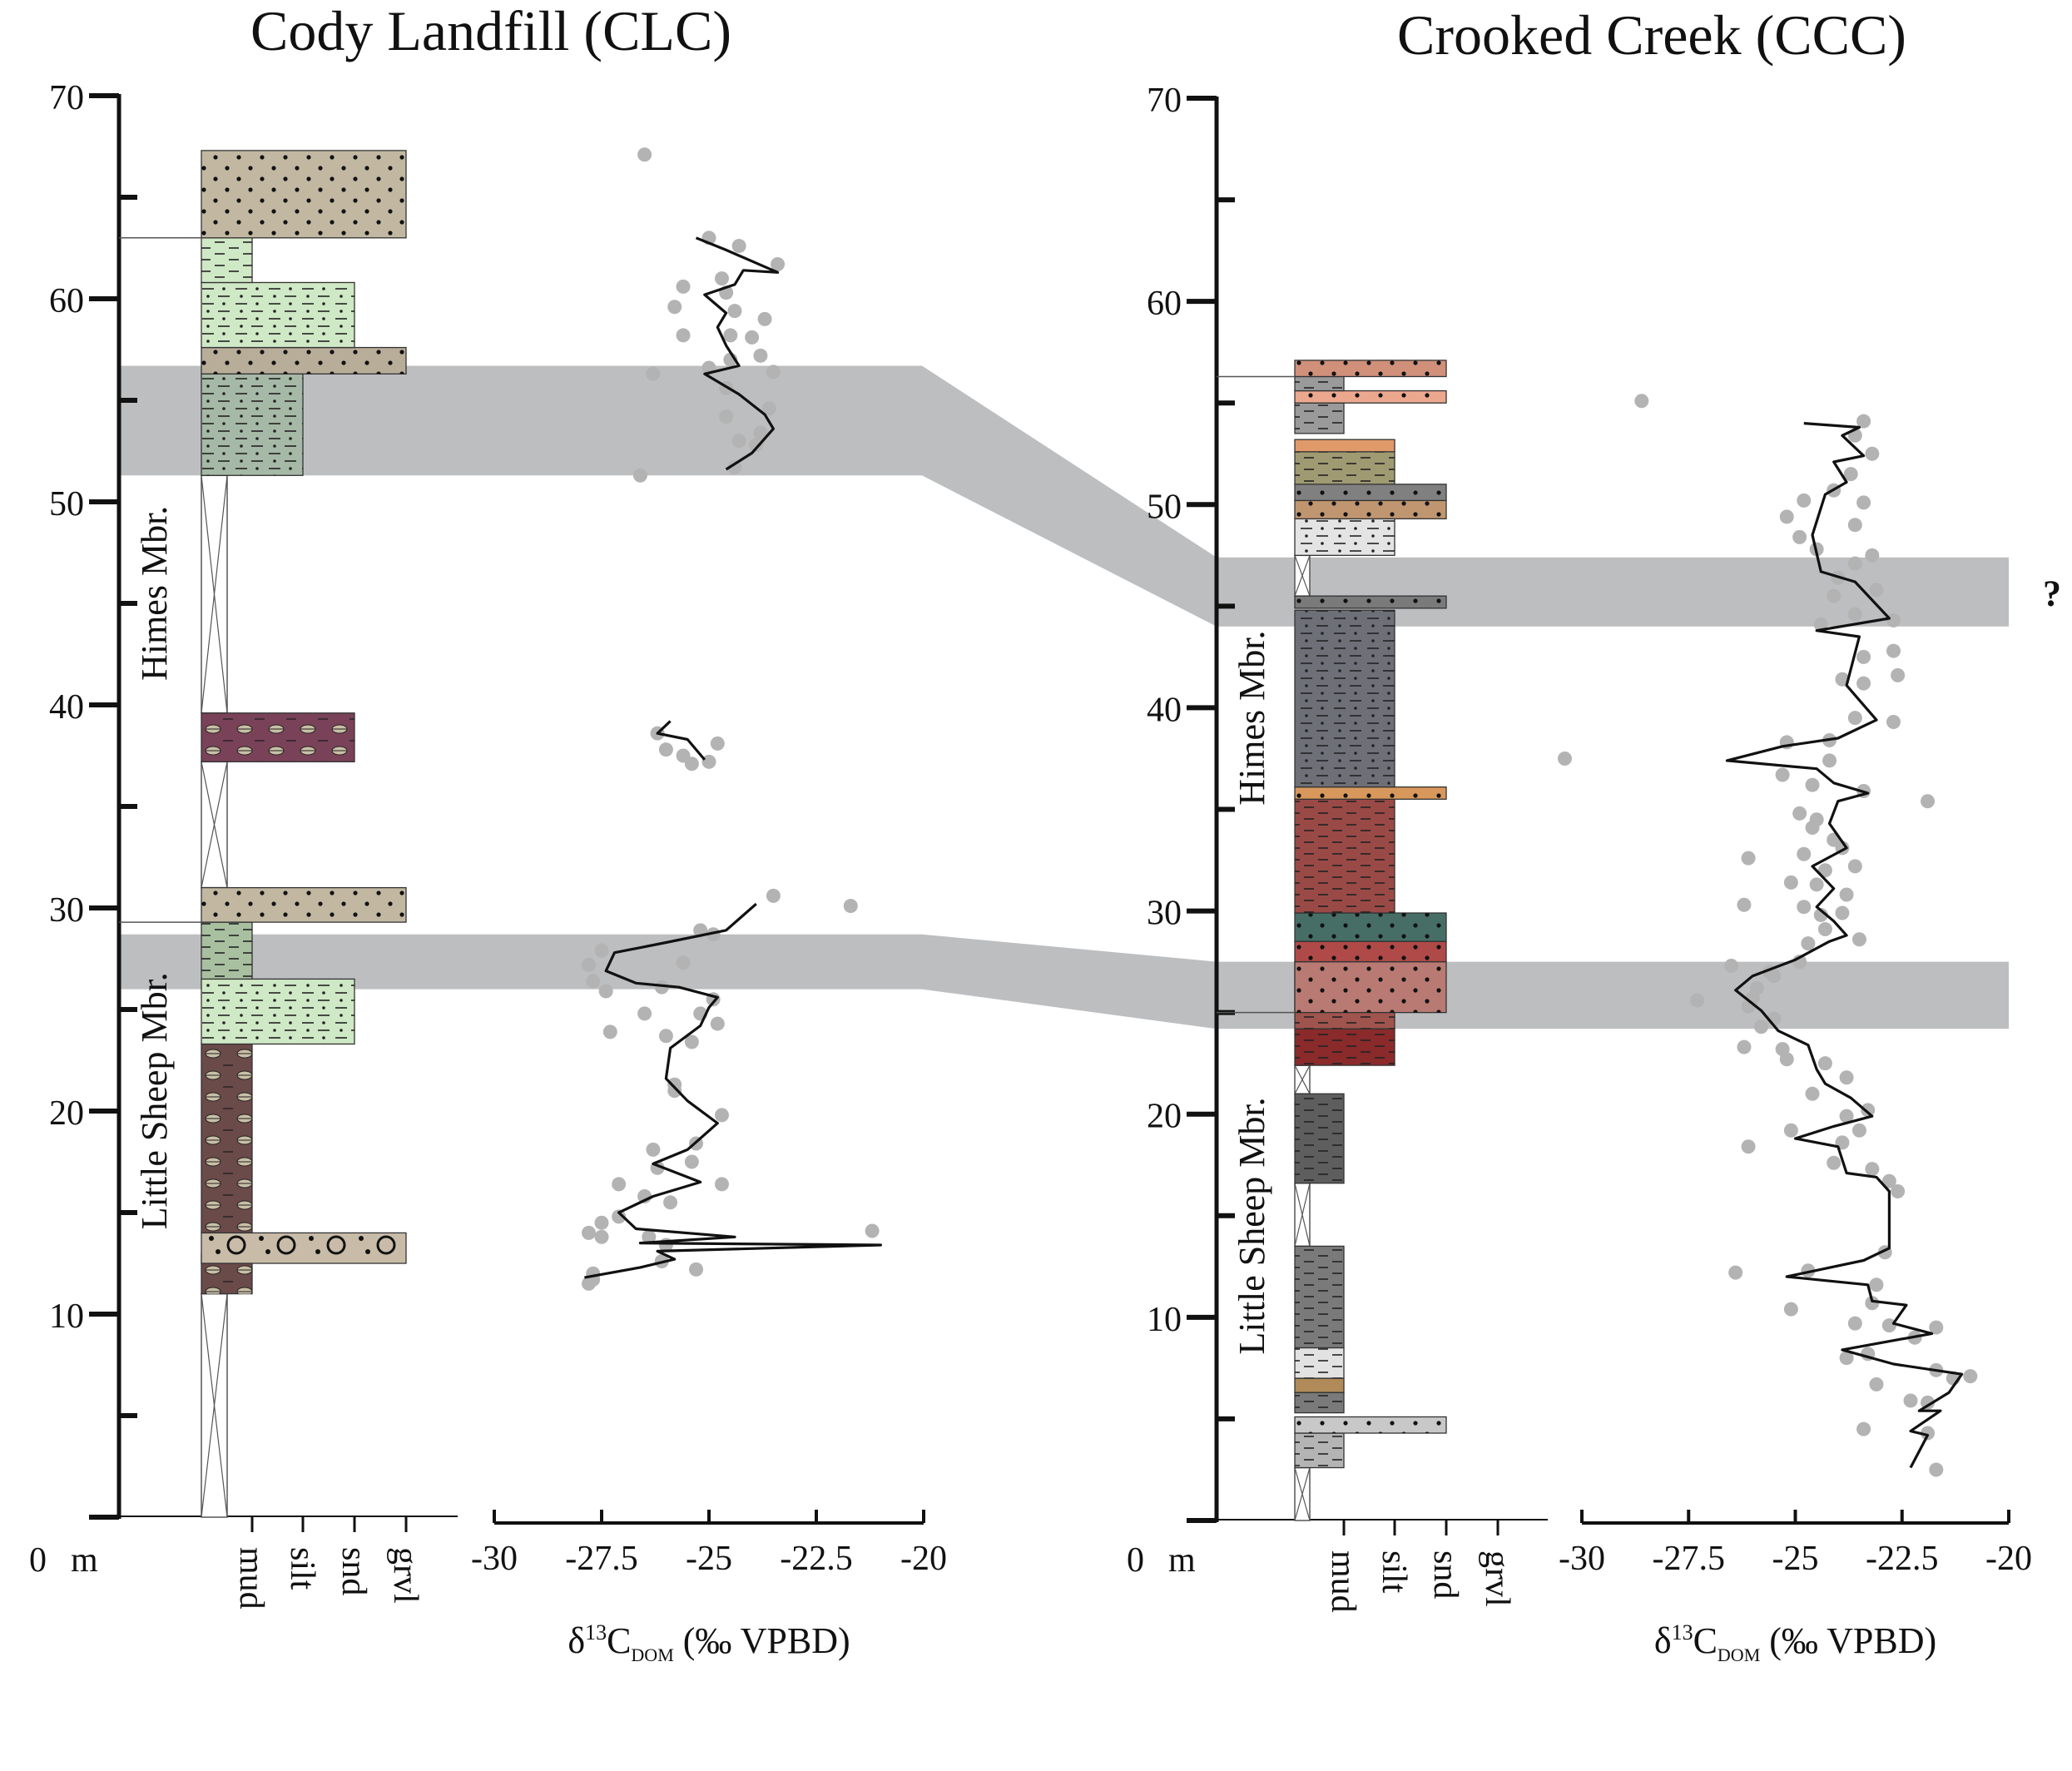 This screenshot has width=2072, height=1771. What do you see at coordinates (1252, 1225) in the screenshot?
I see `member-label: Little Sheep Mbr.` at bounding box center [1252, 1225].